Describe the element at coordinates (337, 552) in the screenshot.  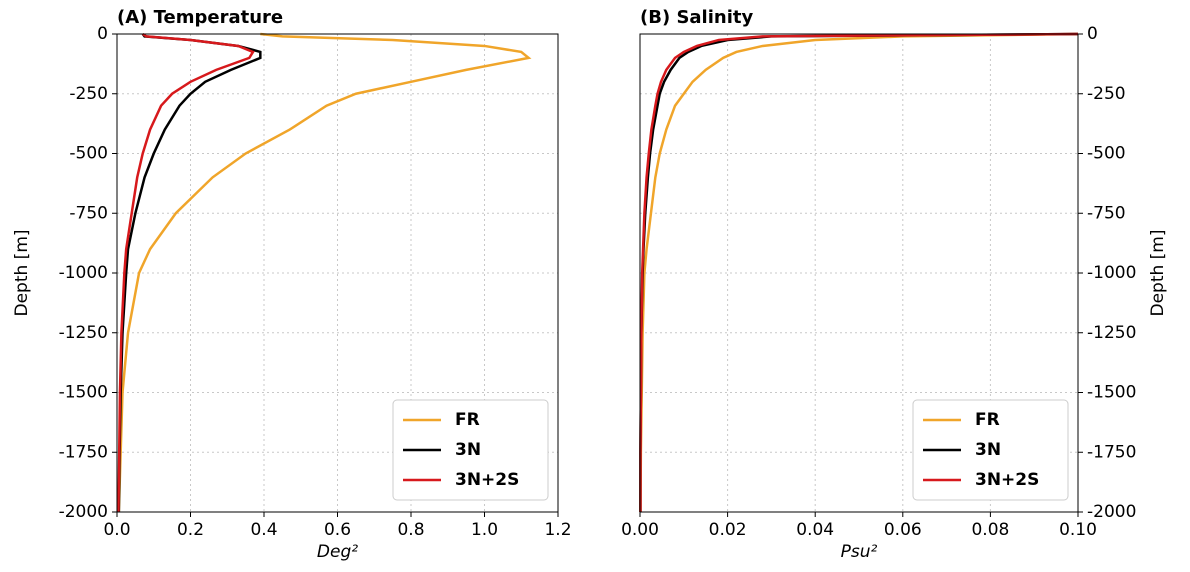
I see `x-axis-label: Deg²` at that location.